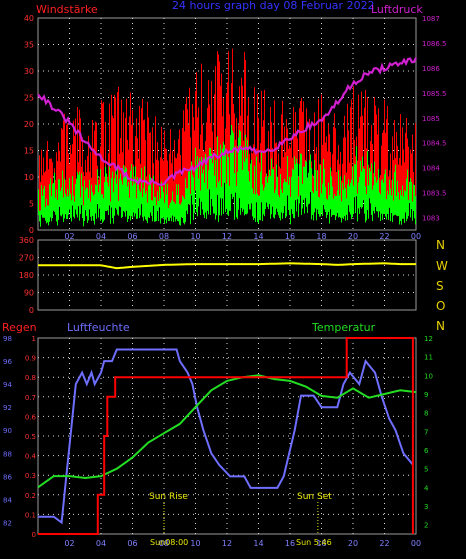  What do you see at coordinates (426, 488) in the screenshot?
I see `temperature-tick-label: 4` at bounding box center [426, 488].